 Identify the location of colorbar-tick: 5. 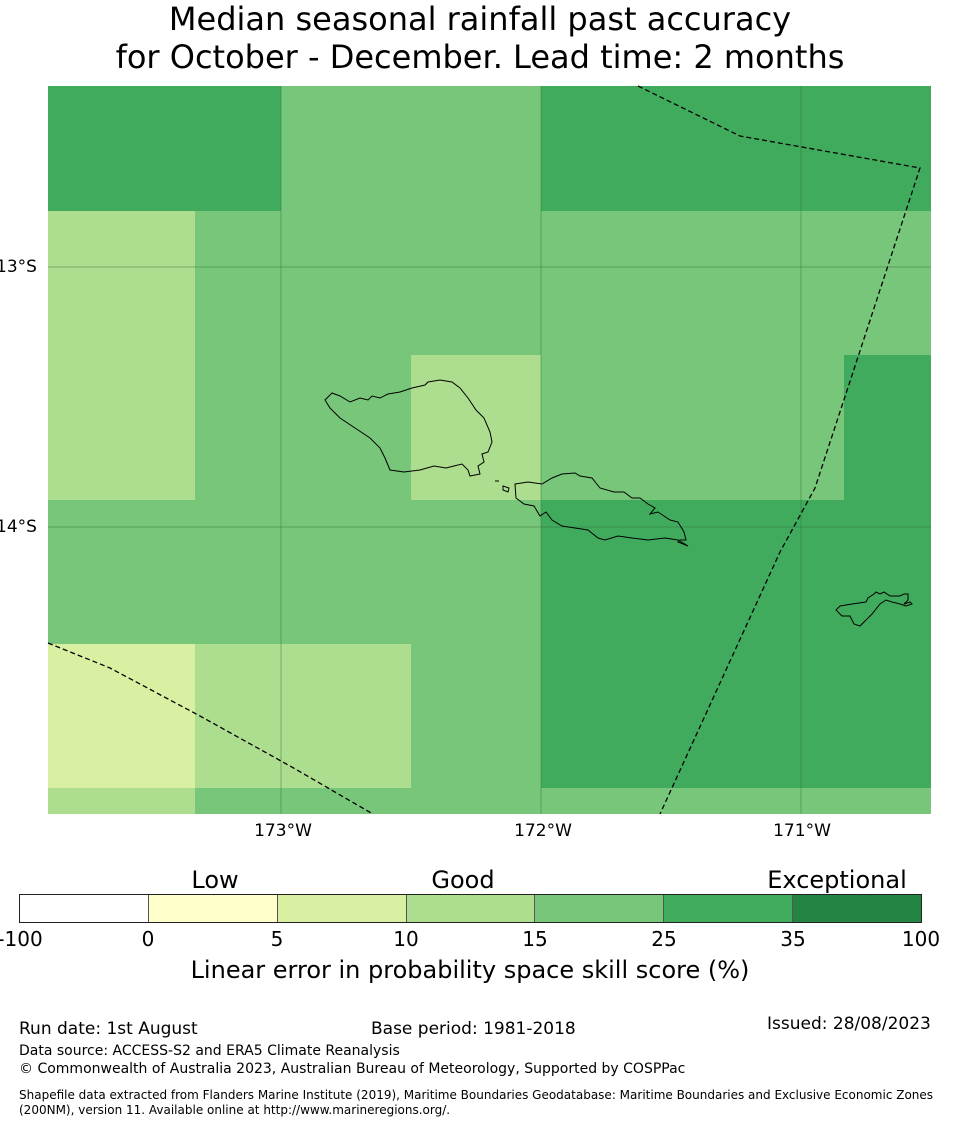
(277, 939).